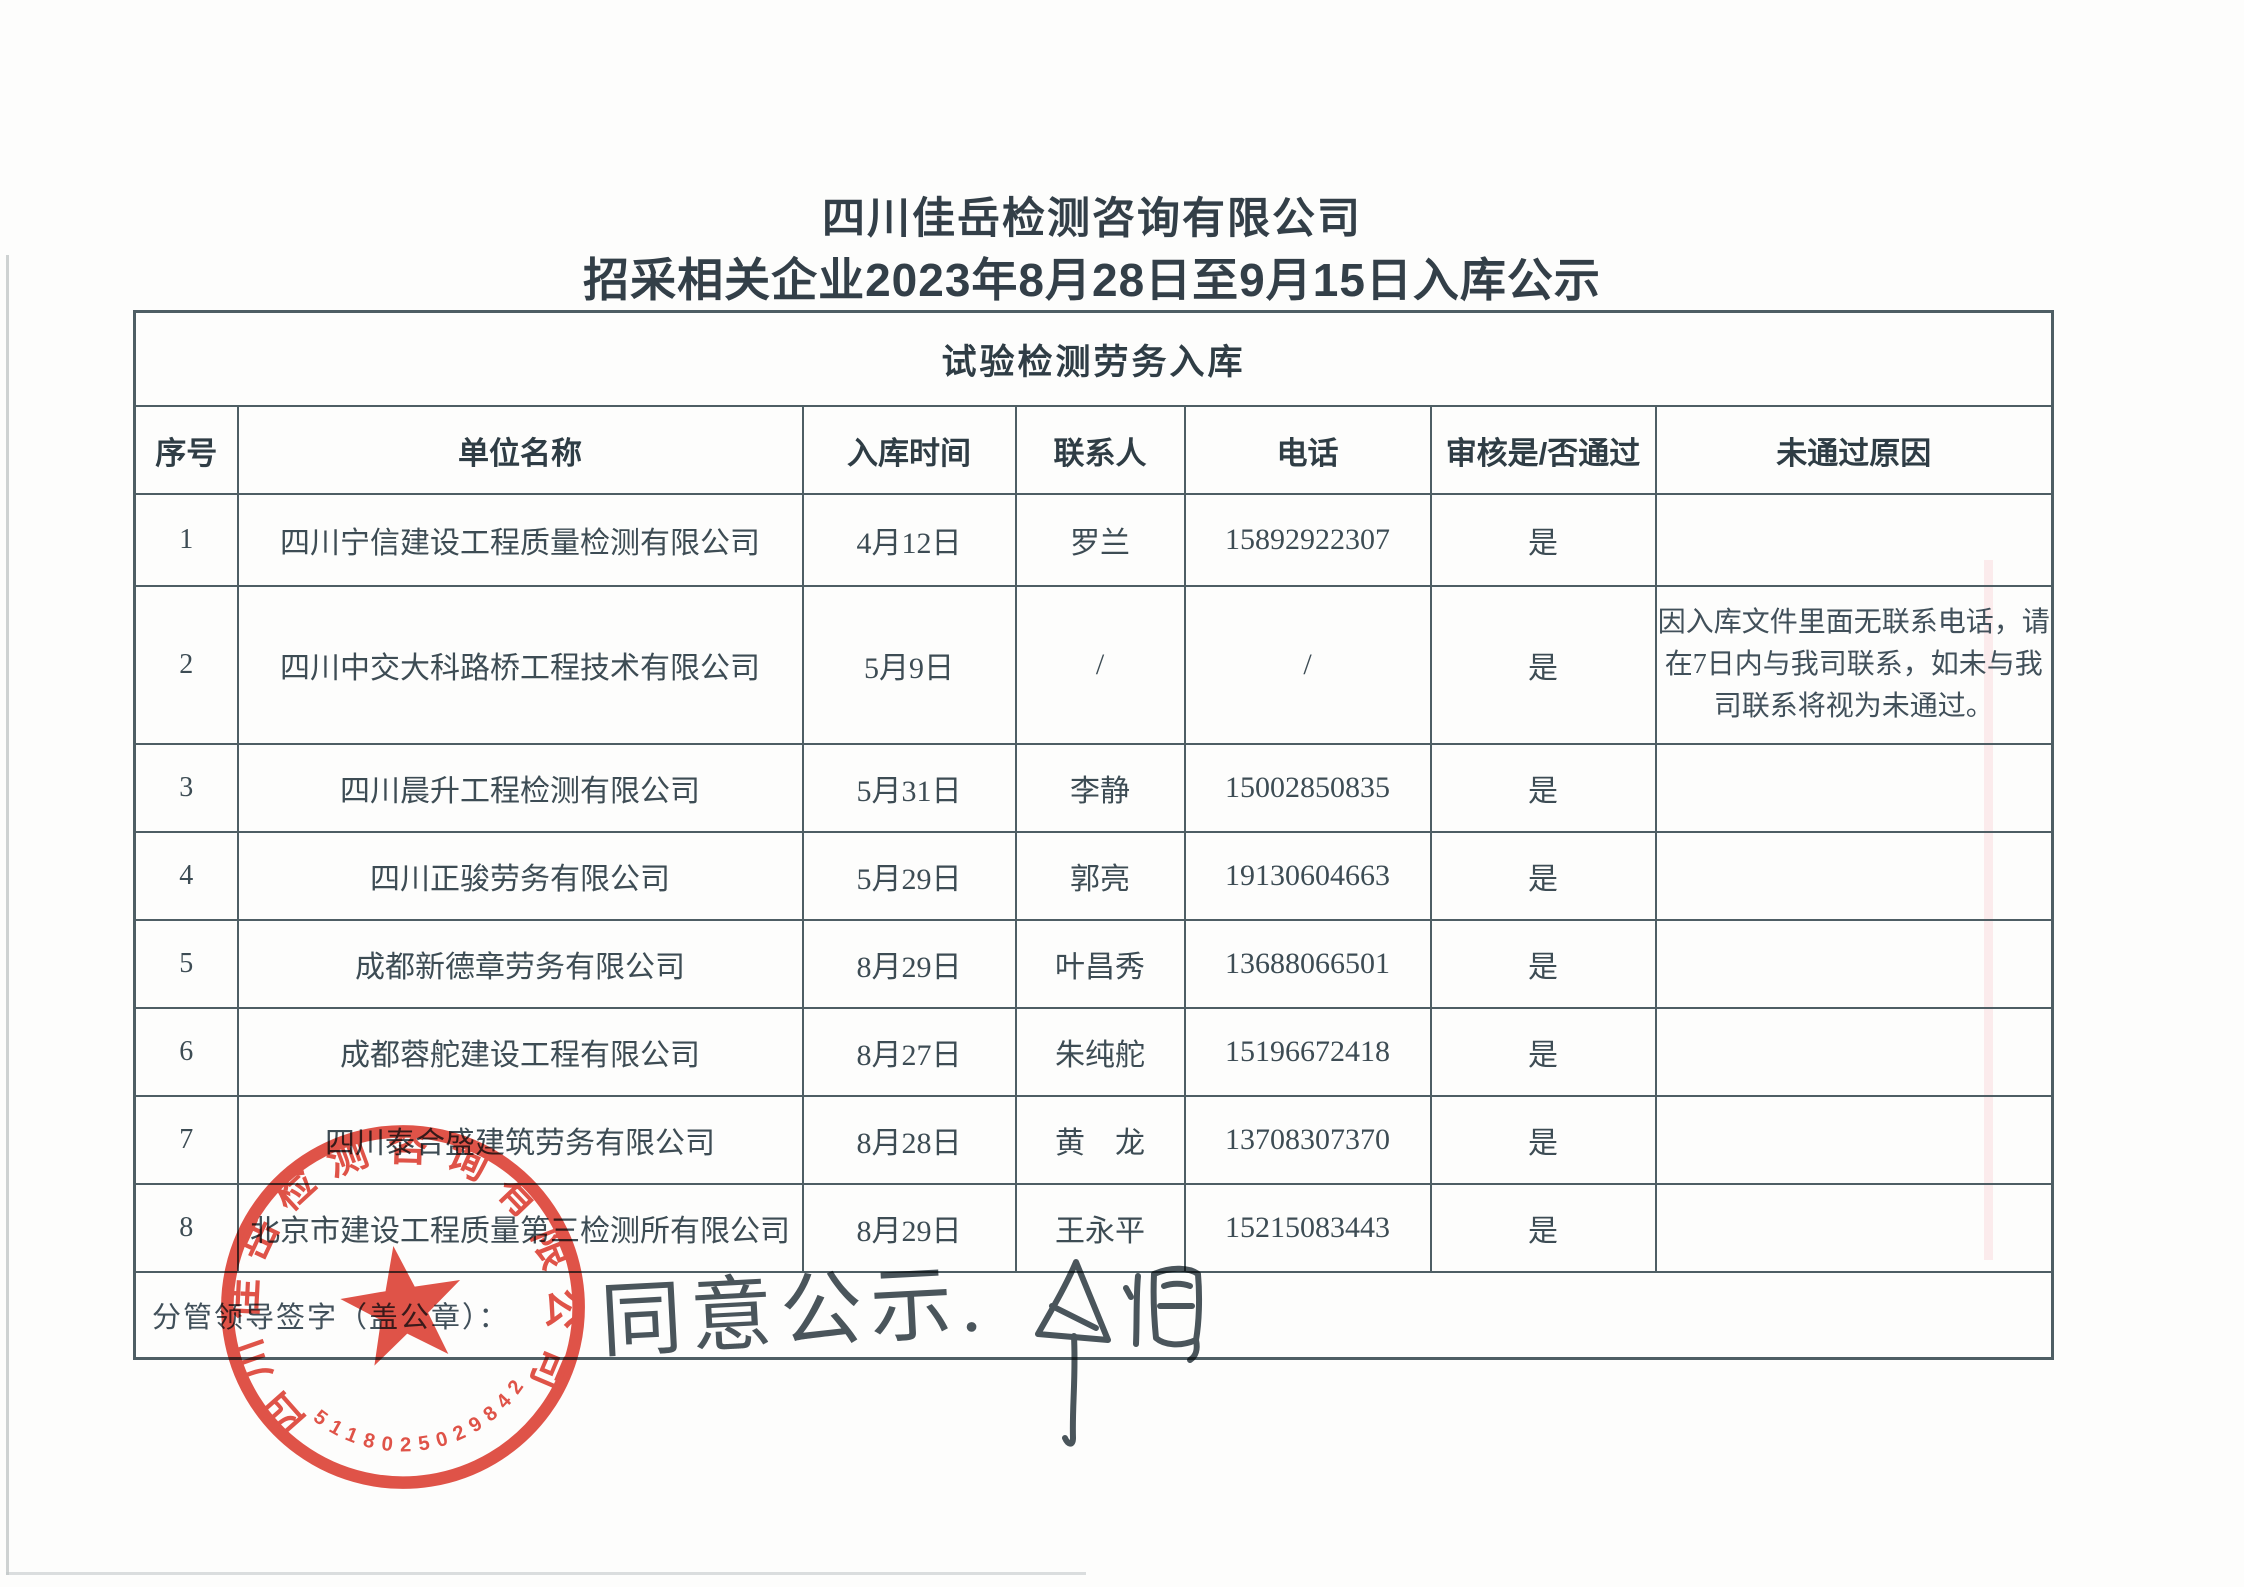 The height and width of the screenshot is (1587, 2244). Describe the element at coordinates (186, 540) in the screenshot. I see `cell-seq: 1` at that location.